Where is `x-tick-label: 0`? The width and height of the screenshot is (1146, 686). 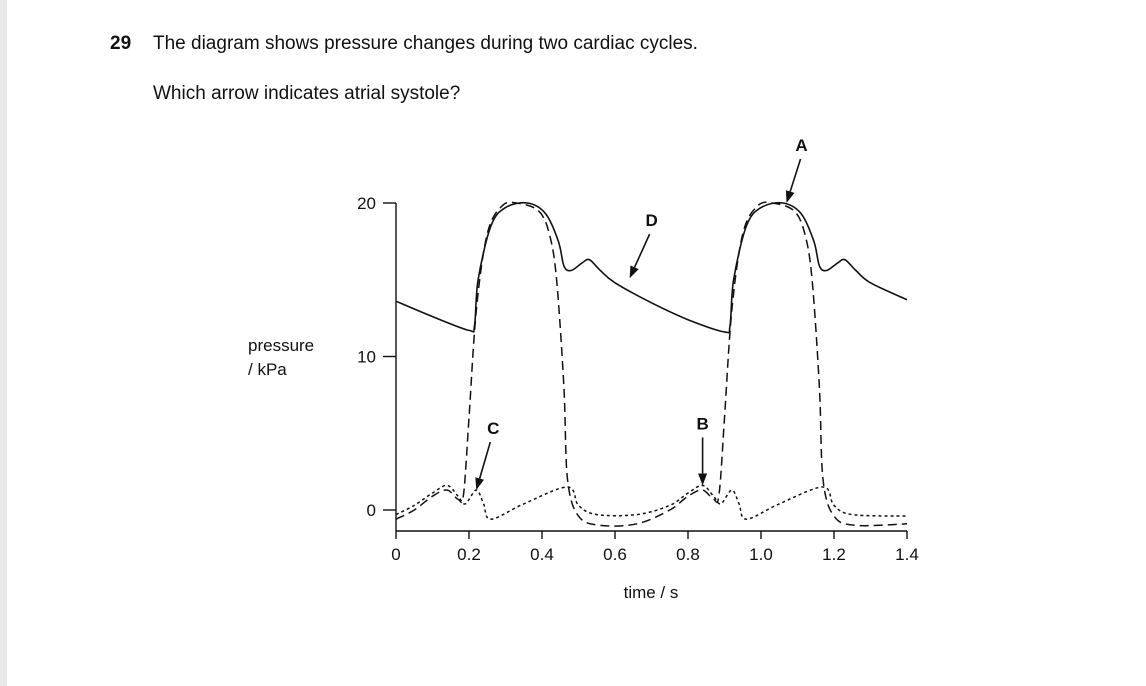 x-tick-label: 0 is located at coordinates (395, 554).